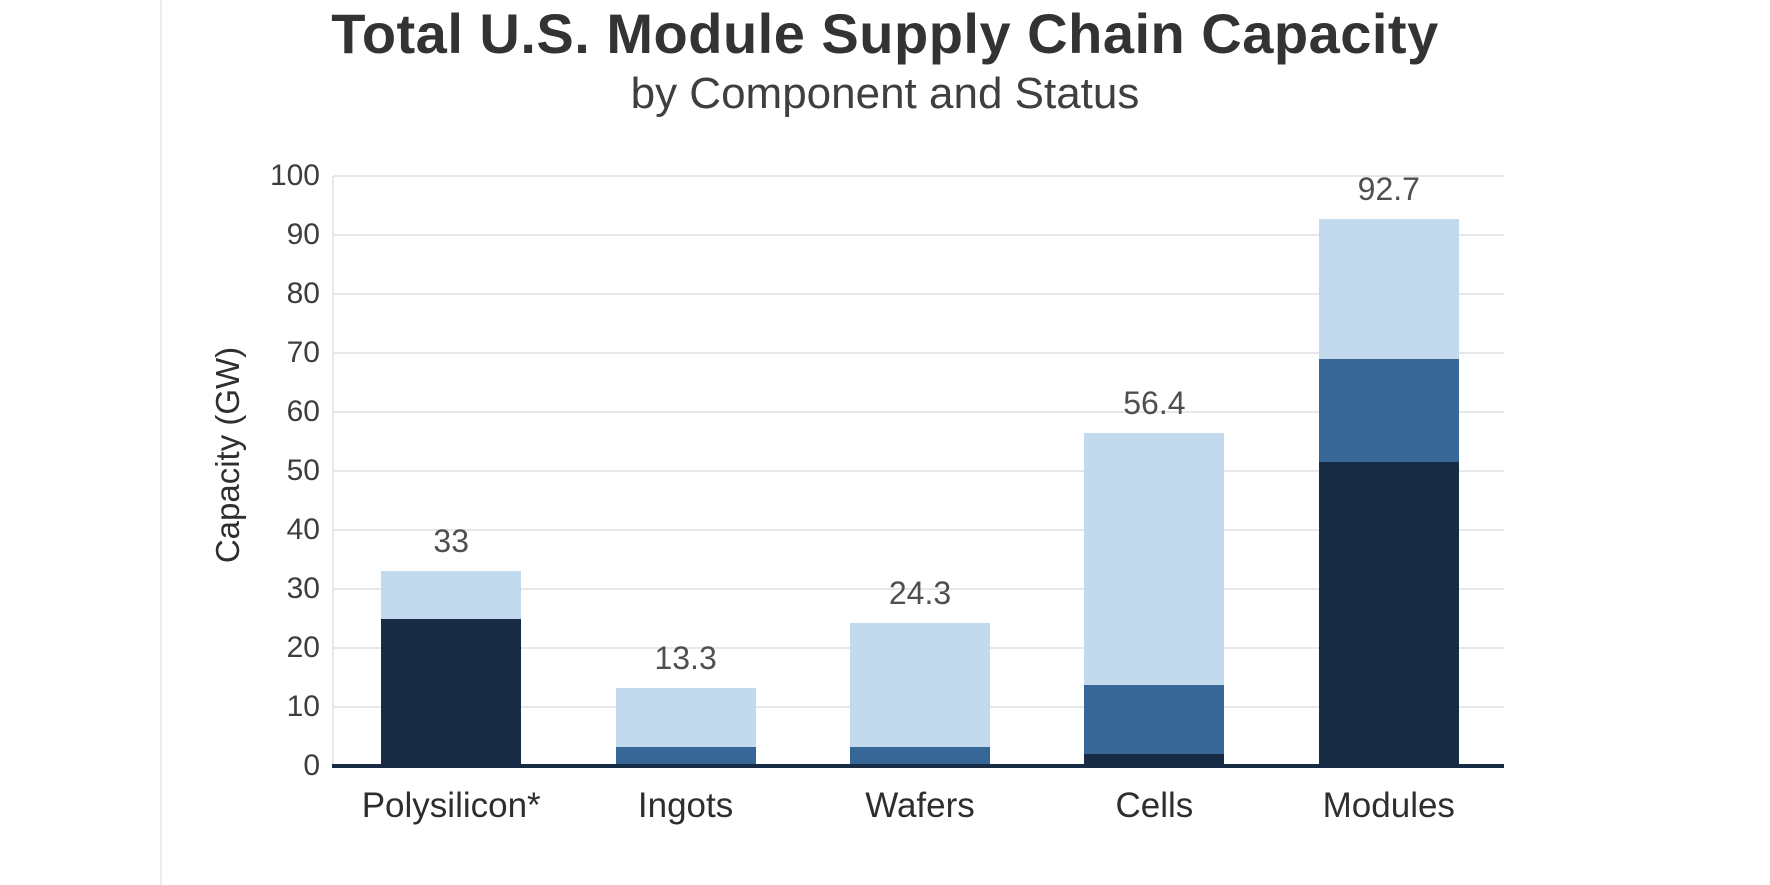 This screenshot has height=885, width=1770. What do you see at coordinates (685, 756) in the screenshot?
I see `bar-ingots-segment-medium-blue` at bounding box center [685, 756].